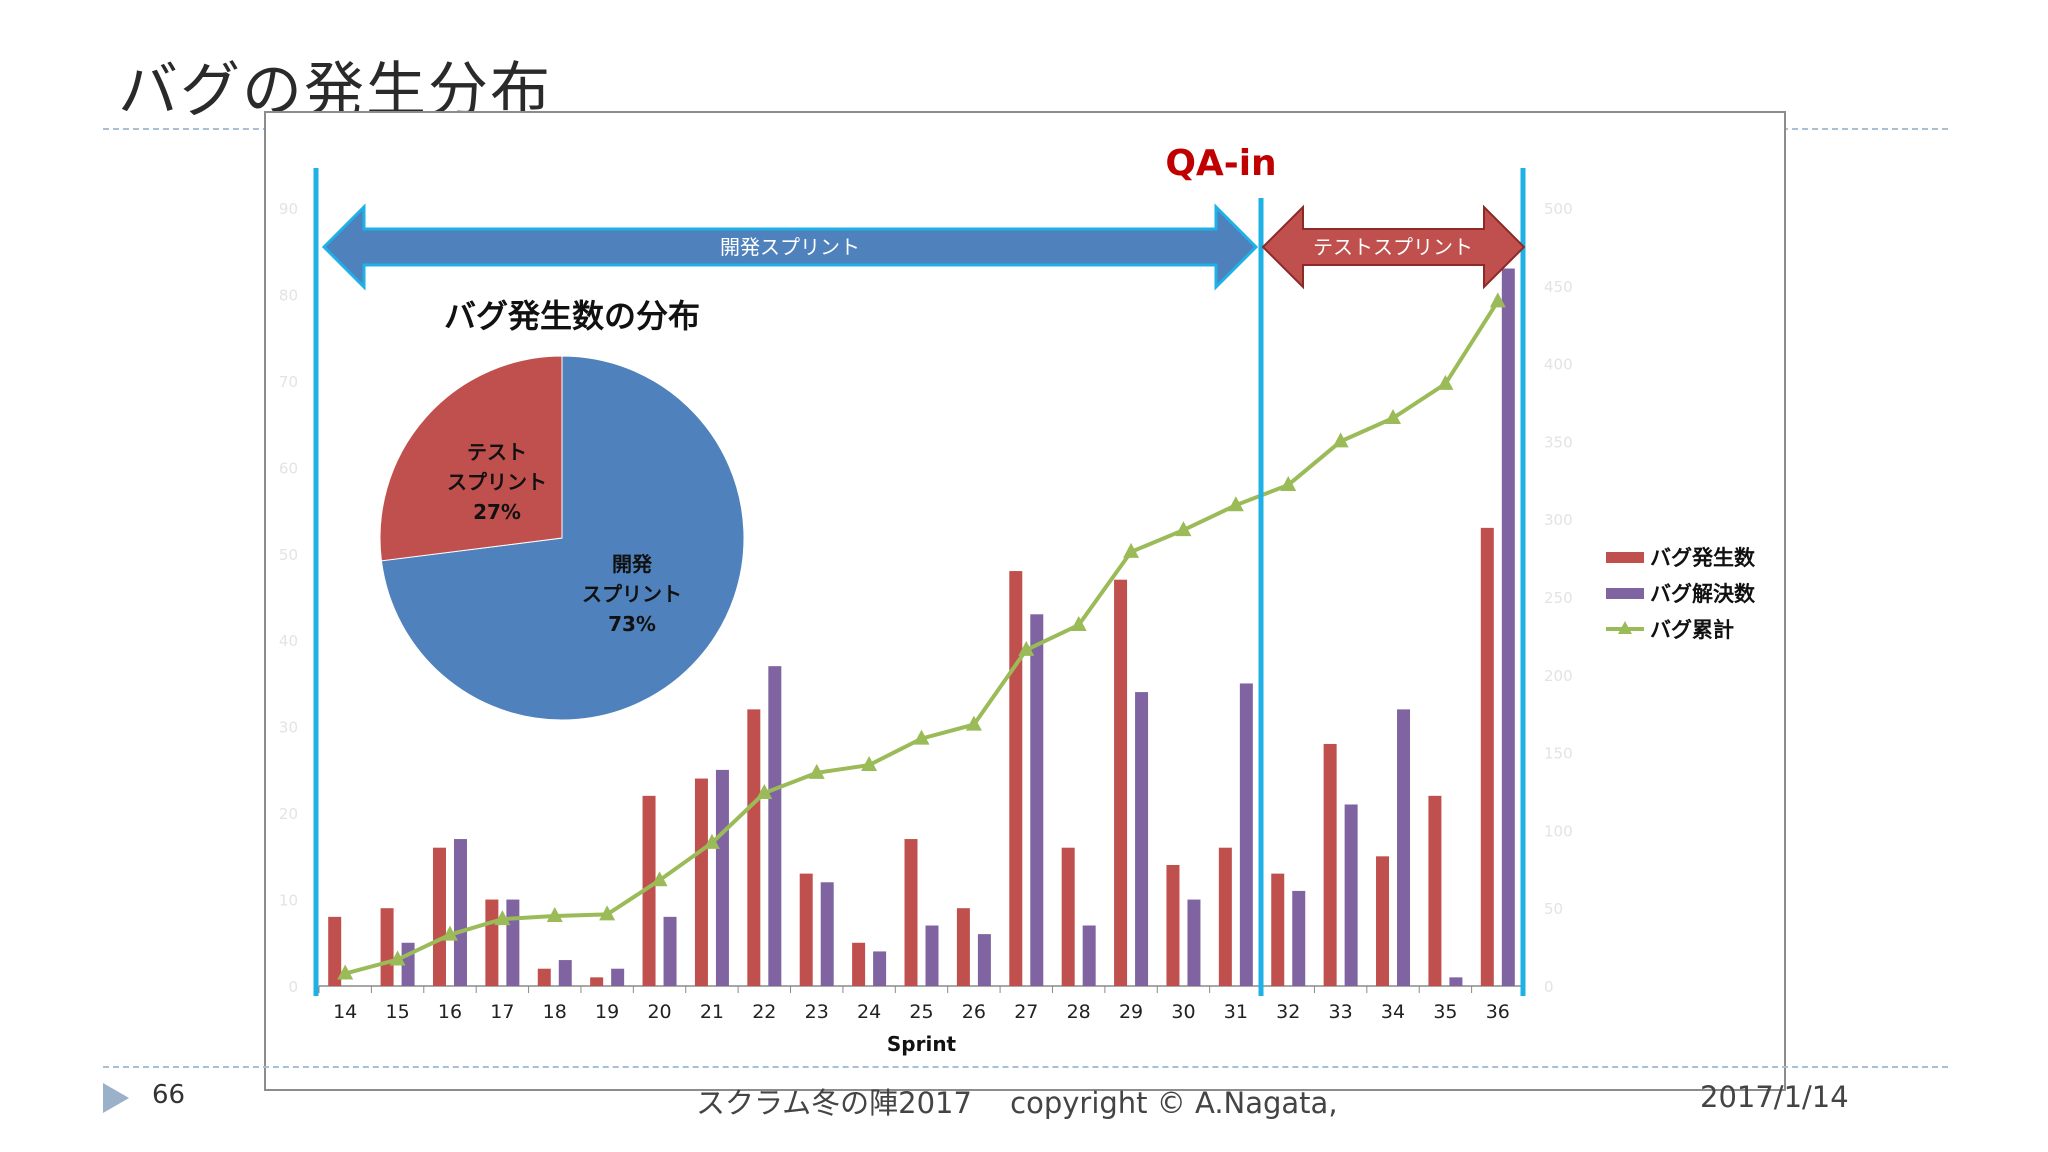 The image size is (2048, 1152). I want to click on y-left-tick-label: 0, so click(293, 987).